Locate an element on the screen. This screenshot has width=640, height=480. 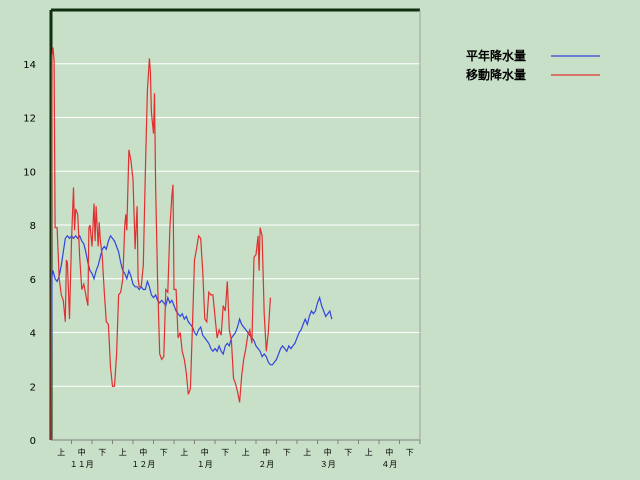
y-tick-label: 6 is located at coordinates (33, 280).